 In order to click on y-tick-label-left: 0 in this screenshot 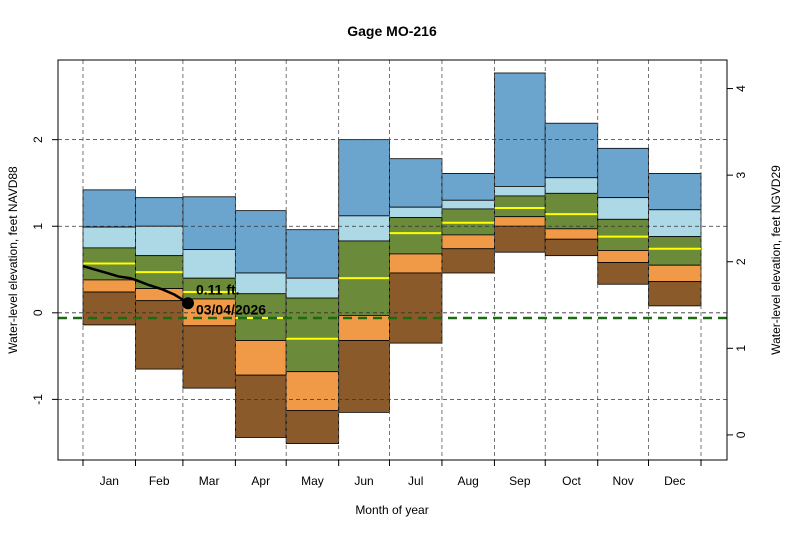, I will do `click(38, 312)`.